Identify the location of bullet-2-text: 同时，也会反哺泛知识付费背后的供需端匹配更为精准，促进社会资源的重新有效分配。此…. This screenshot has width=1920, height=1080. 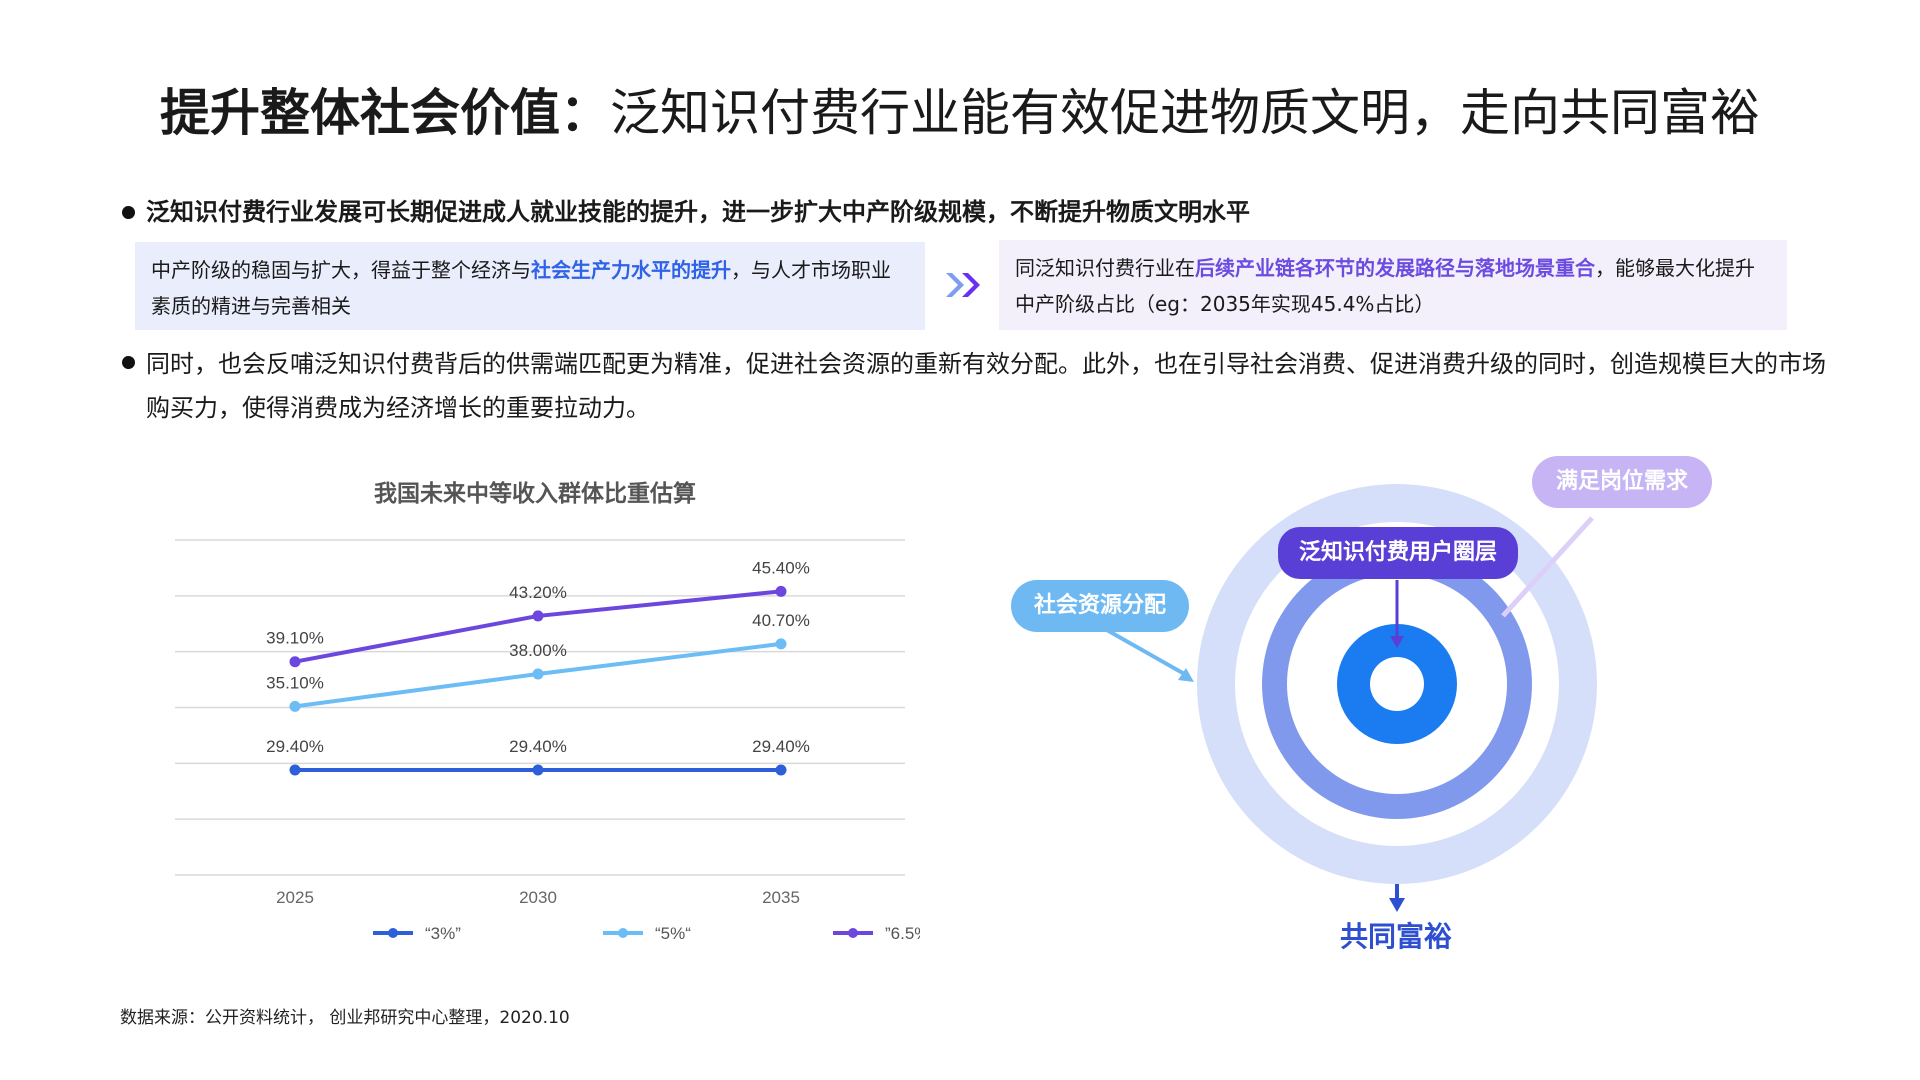
(986, 386).